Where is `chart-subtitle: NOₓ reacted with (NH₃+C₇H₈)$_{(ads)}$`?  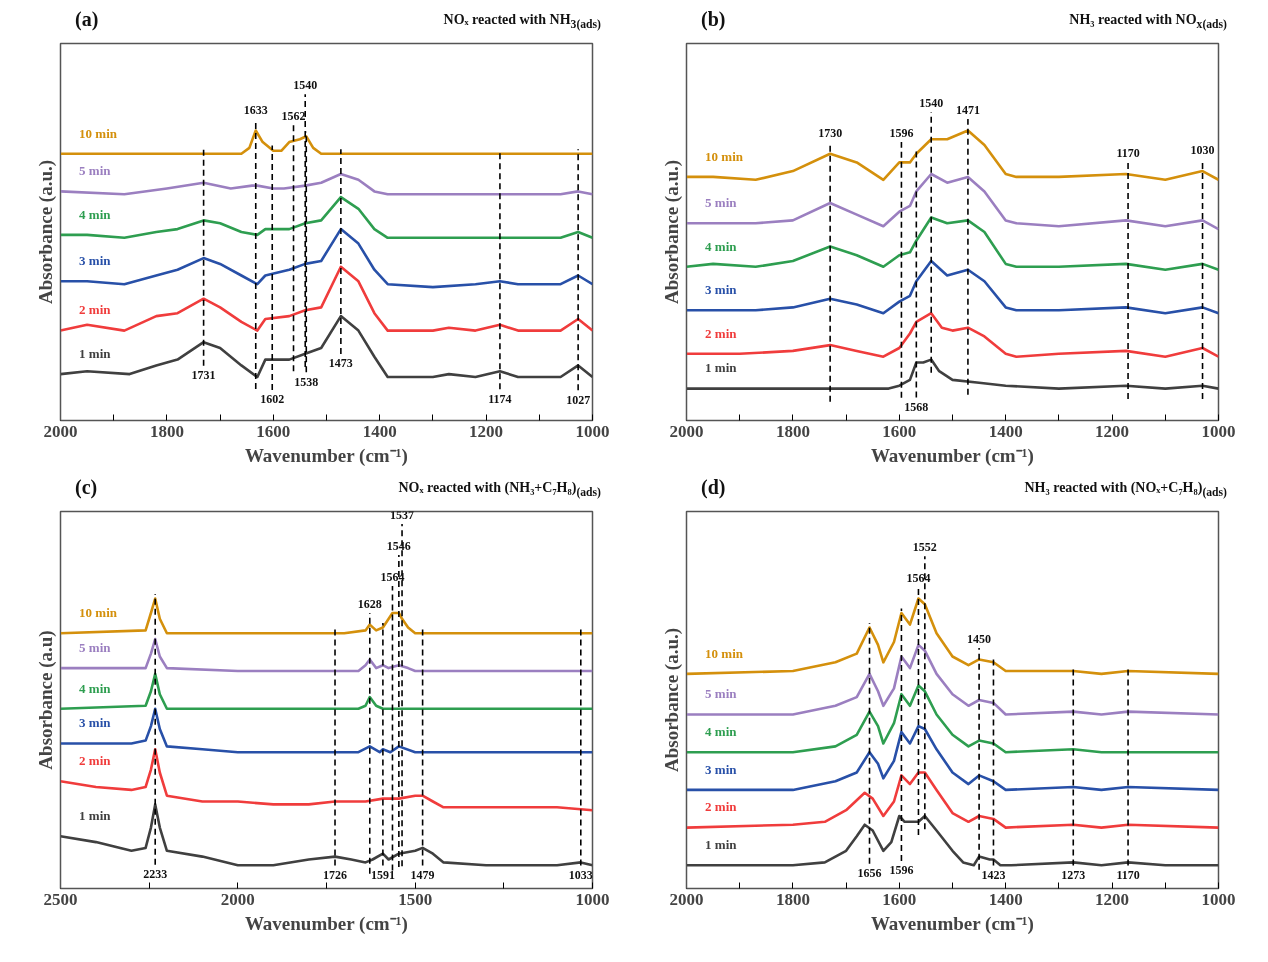 chart-subtitle: NOₓ reacted with (NH₃+C₇H₈)$_{(ads)}$ is located at coordinates (499, 490).